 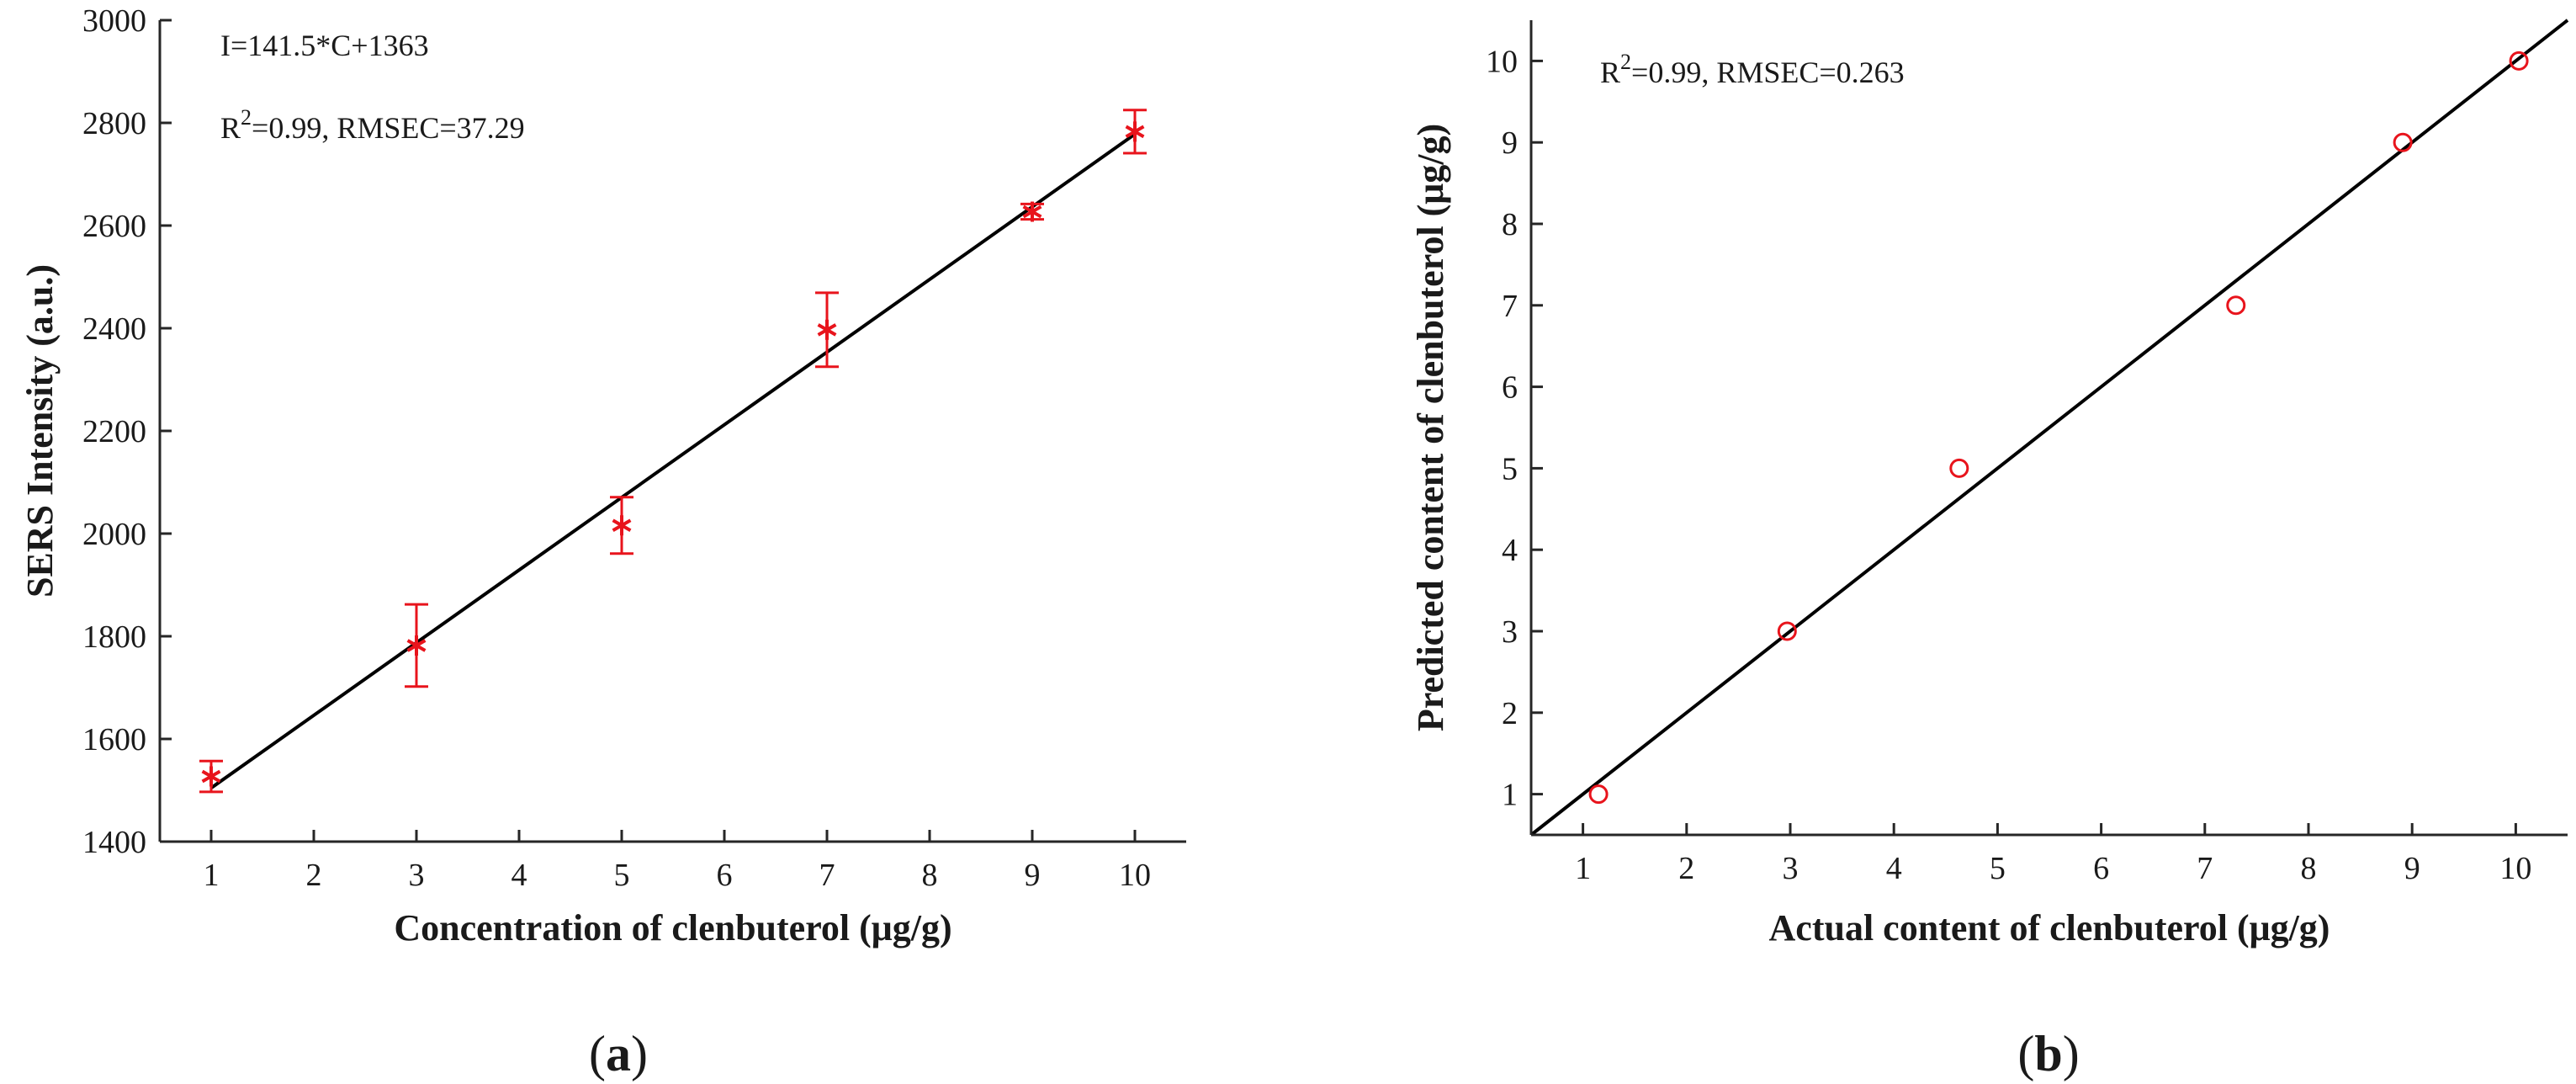 What do you see at coordinates (40, 431) in the screenshot?
I see `panel-a-y-axis-title: SERS Intensity (a.u.)` at bounding box center [40, 431].